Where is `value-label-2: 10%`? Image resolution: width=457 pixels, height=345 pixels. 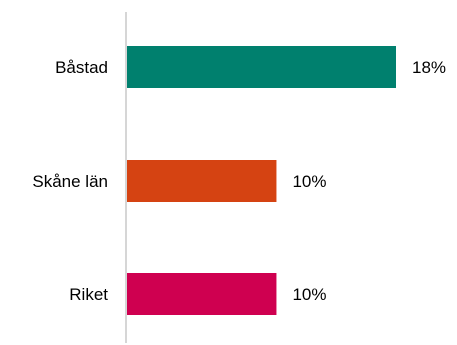 value-label-2: 10% is located at coordinates (309, 294).